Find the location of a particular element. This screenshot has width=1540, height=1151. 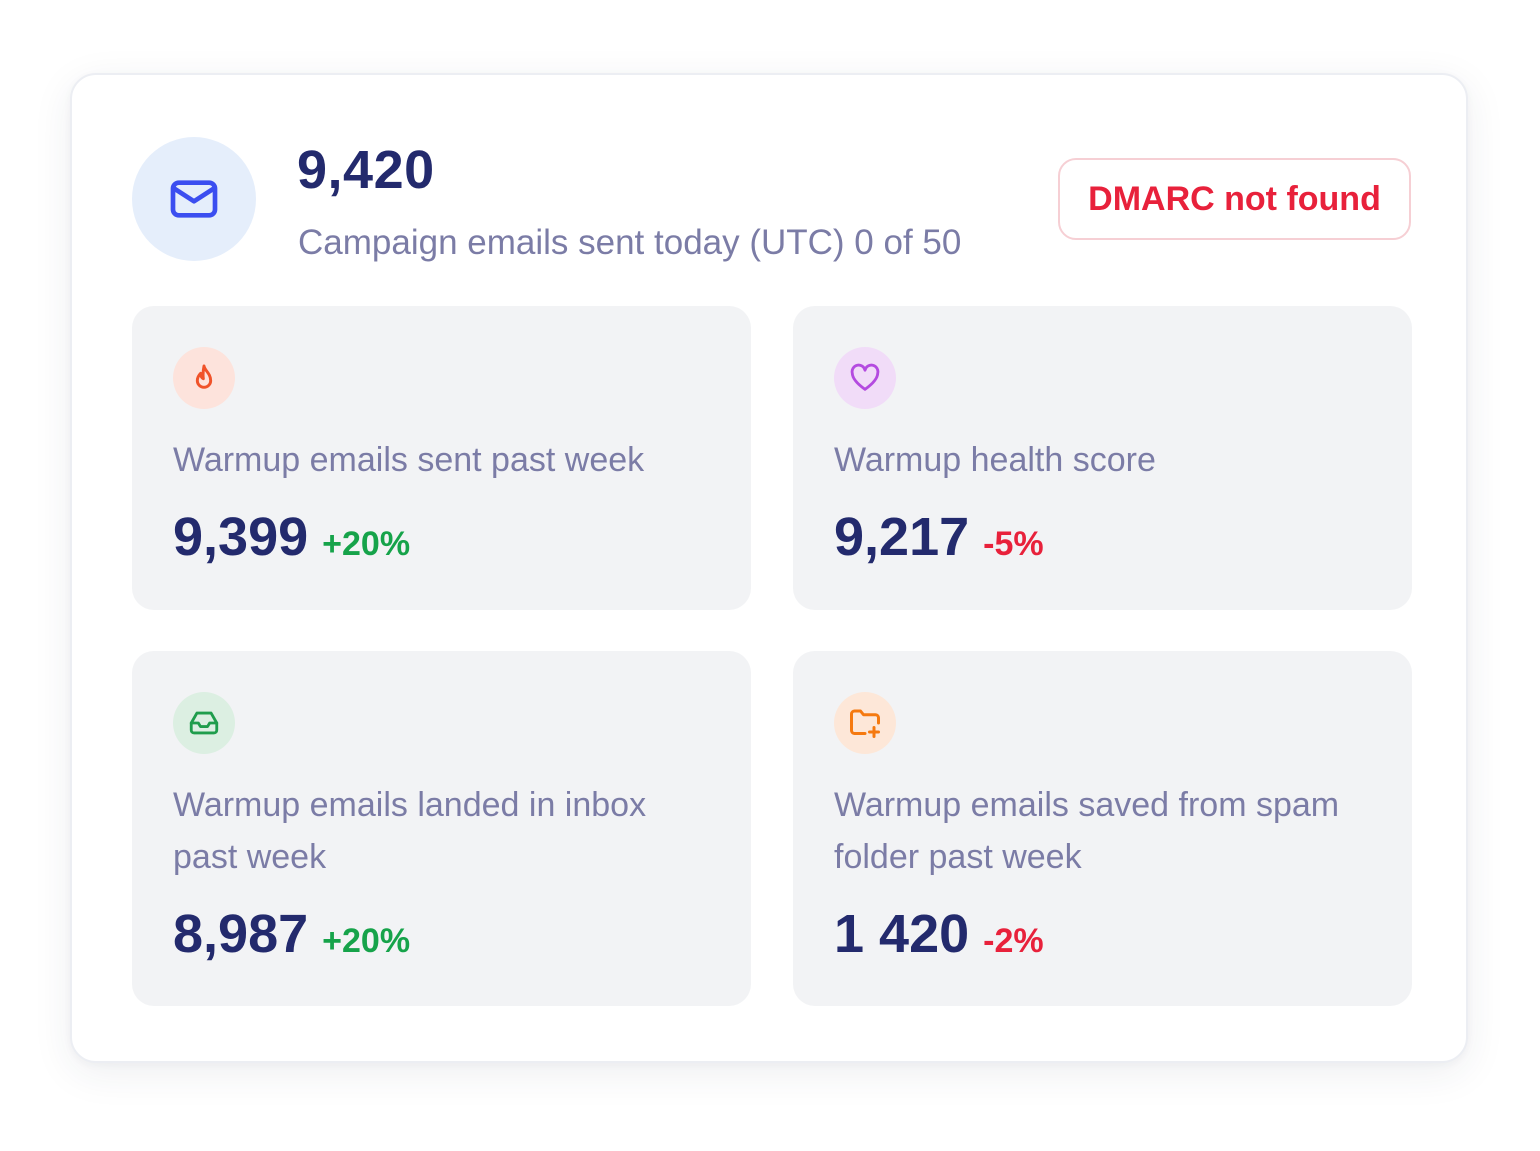

stat-label: Warmup health score is located at coordinates (995, 460).